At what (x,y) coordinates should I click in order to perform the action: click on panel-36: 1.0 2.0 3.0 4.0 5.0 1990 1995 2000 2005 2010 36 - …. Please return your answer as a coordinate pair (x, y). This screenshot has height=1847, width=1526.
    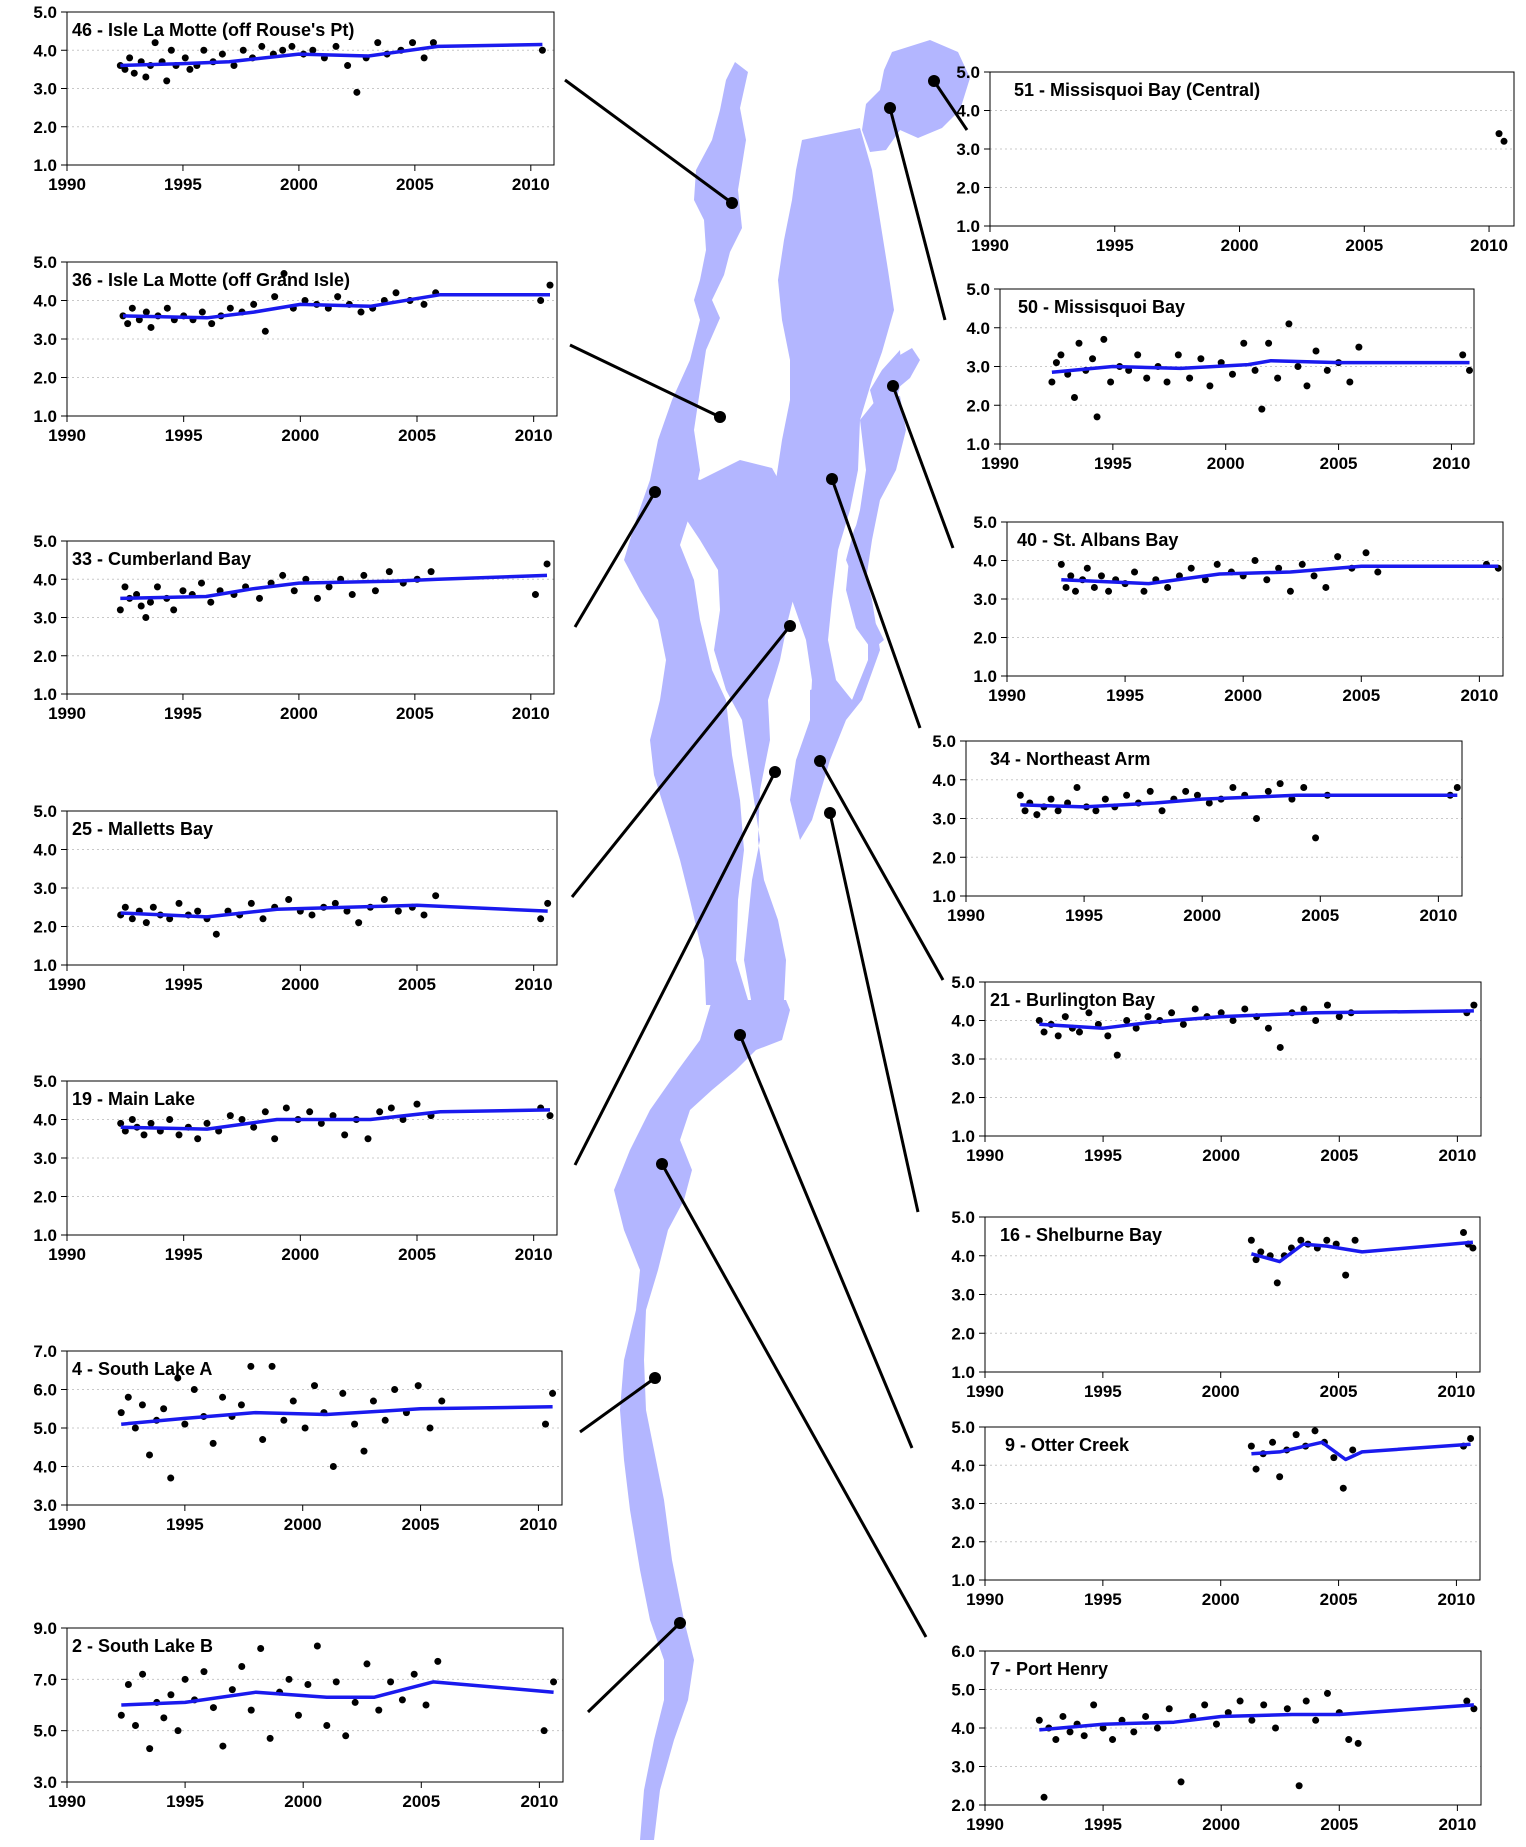
    Looking at the image, I should click on (295, 349).